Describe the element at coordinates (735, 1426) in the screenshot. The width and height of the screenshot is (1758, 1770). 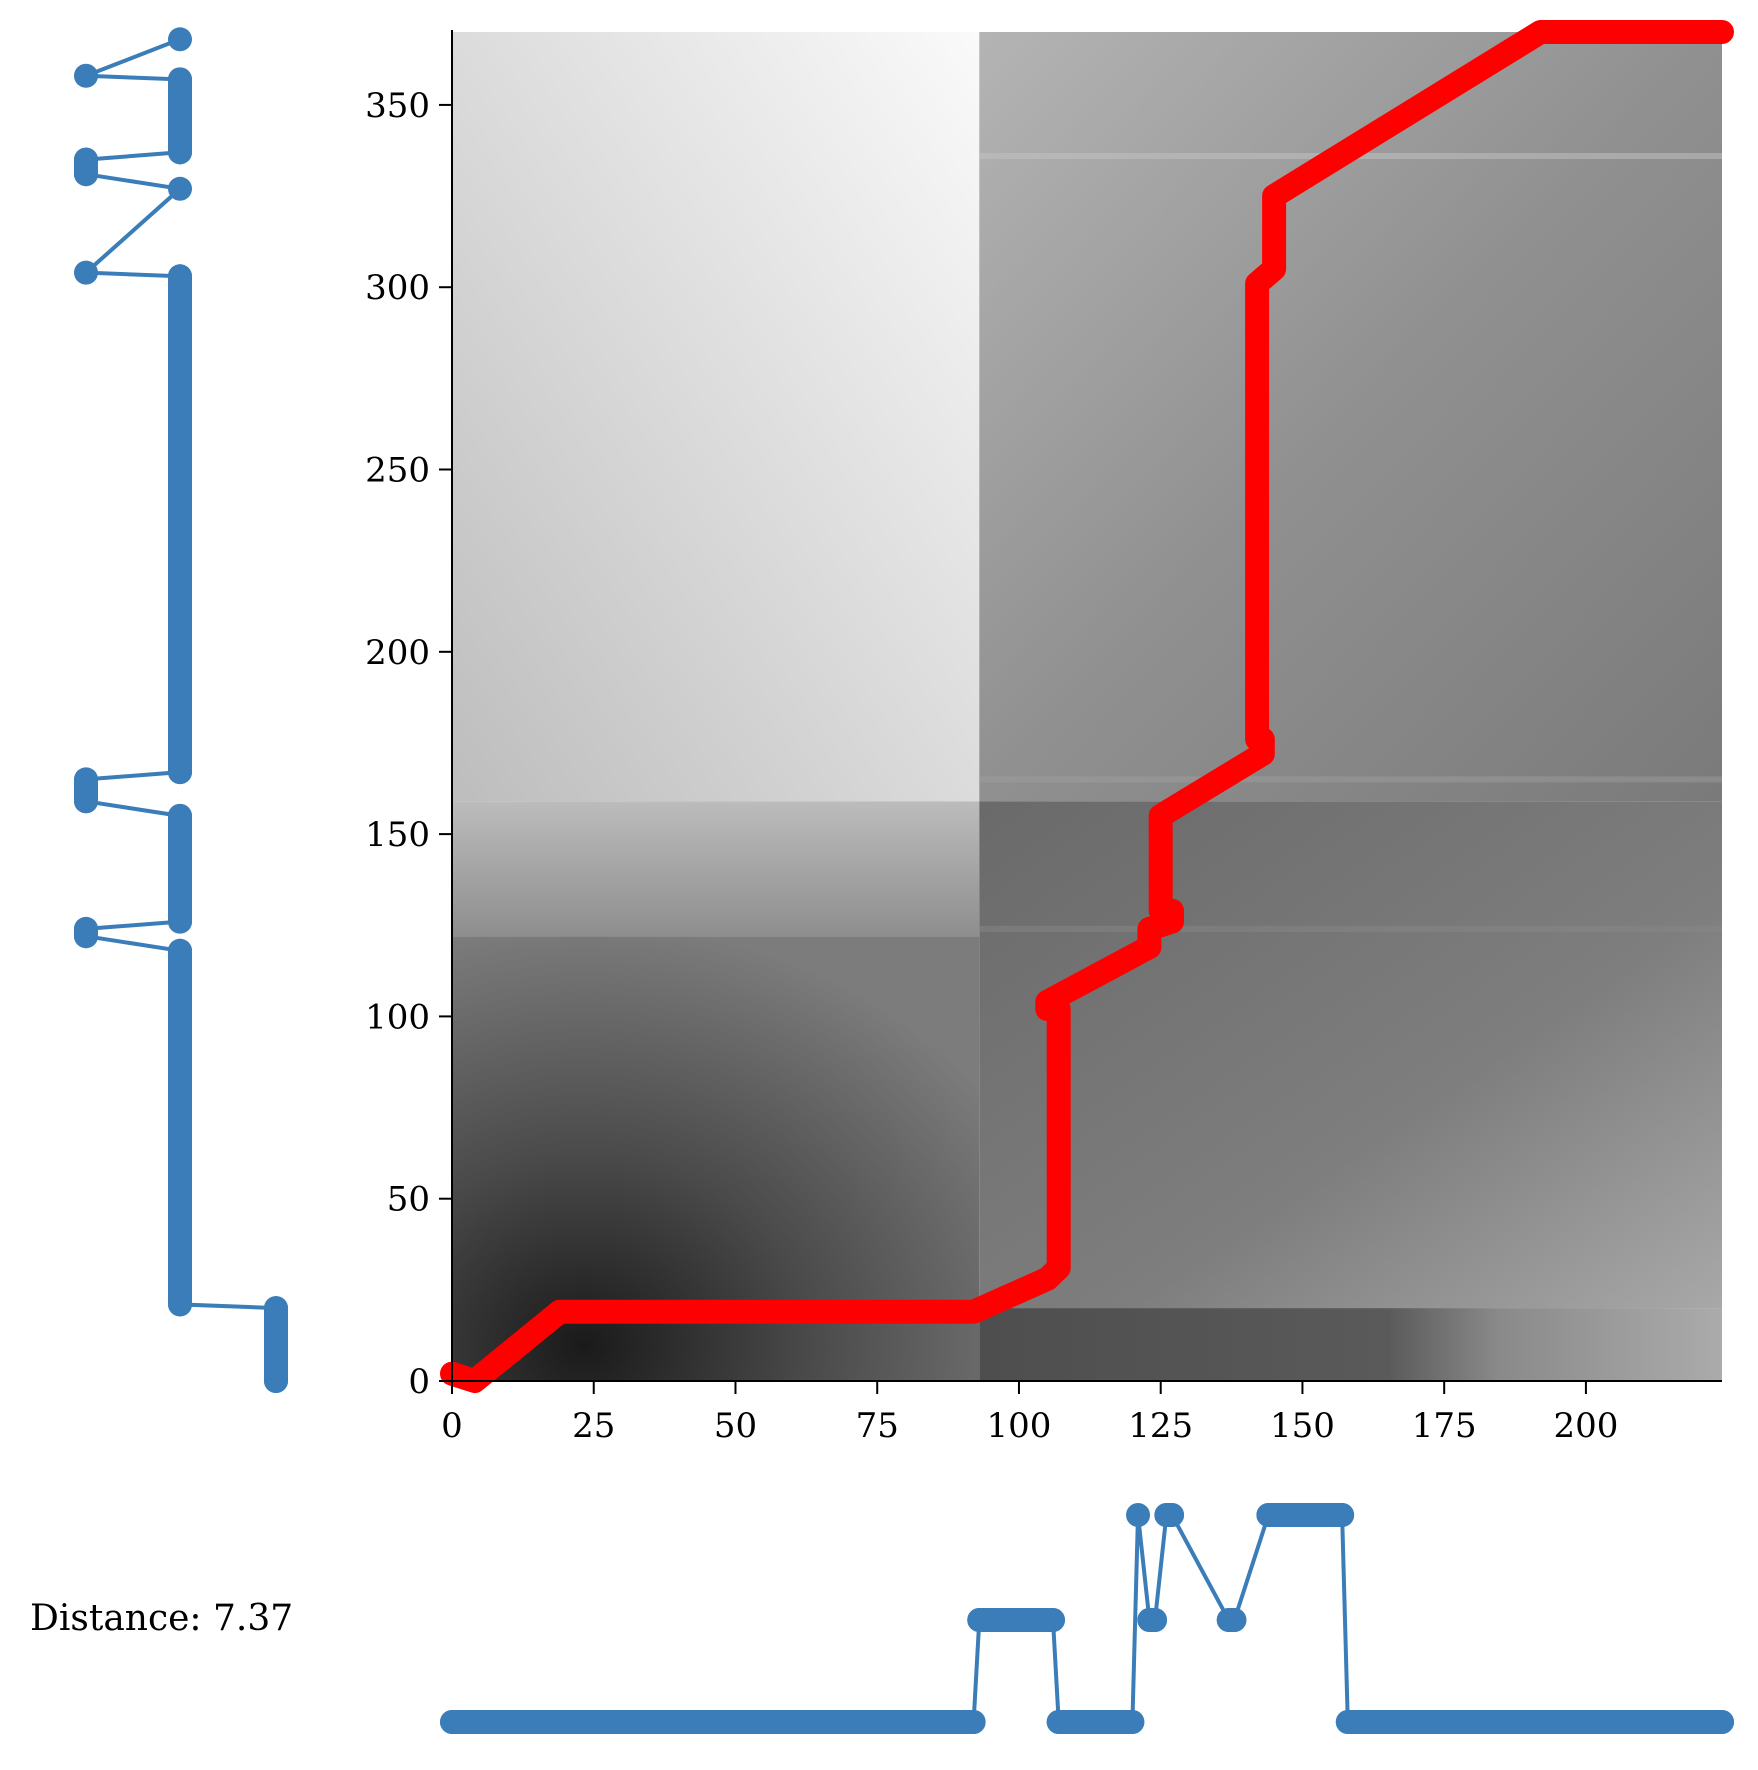
I see `x-tick-label: 50` at that location.